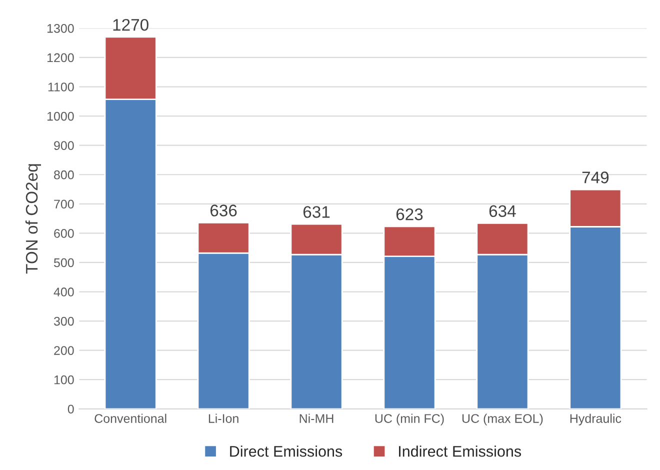 The image size is (660, 470). Describe the element at coordinates (64, 204) in the screenshot. I see `y-tick-label: 700` at that location.